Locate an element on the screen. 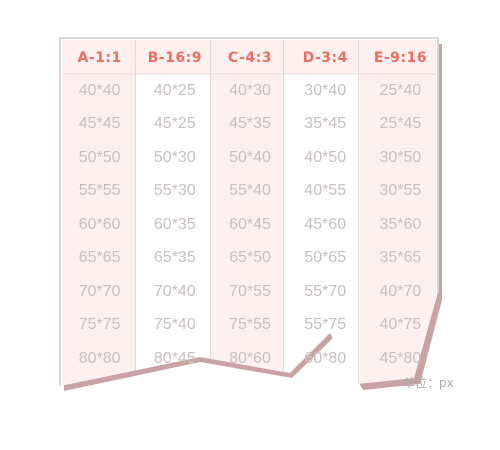 This screenshot has width=500, height=450. table-cell: 60*60 is located at coordinates (99, 224).